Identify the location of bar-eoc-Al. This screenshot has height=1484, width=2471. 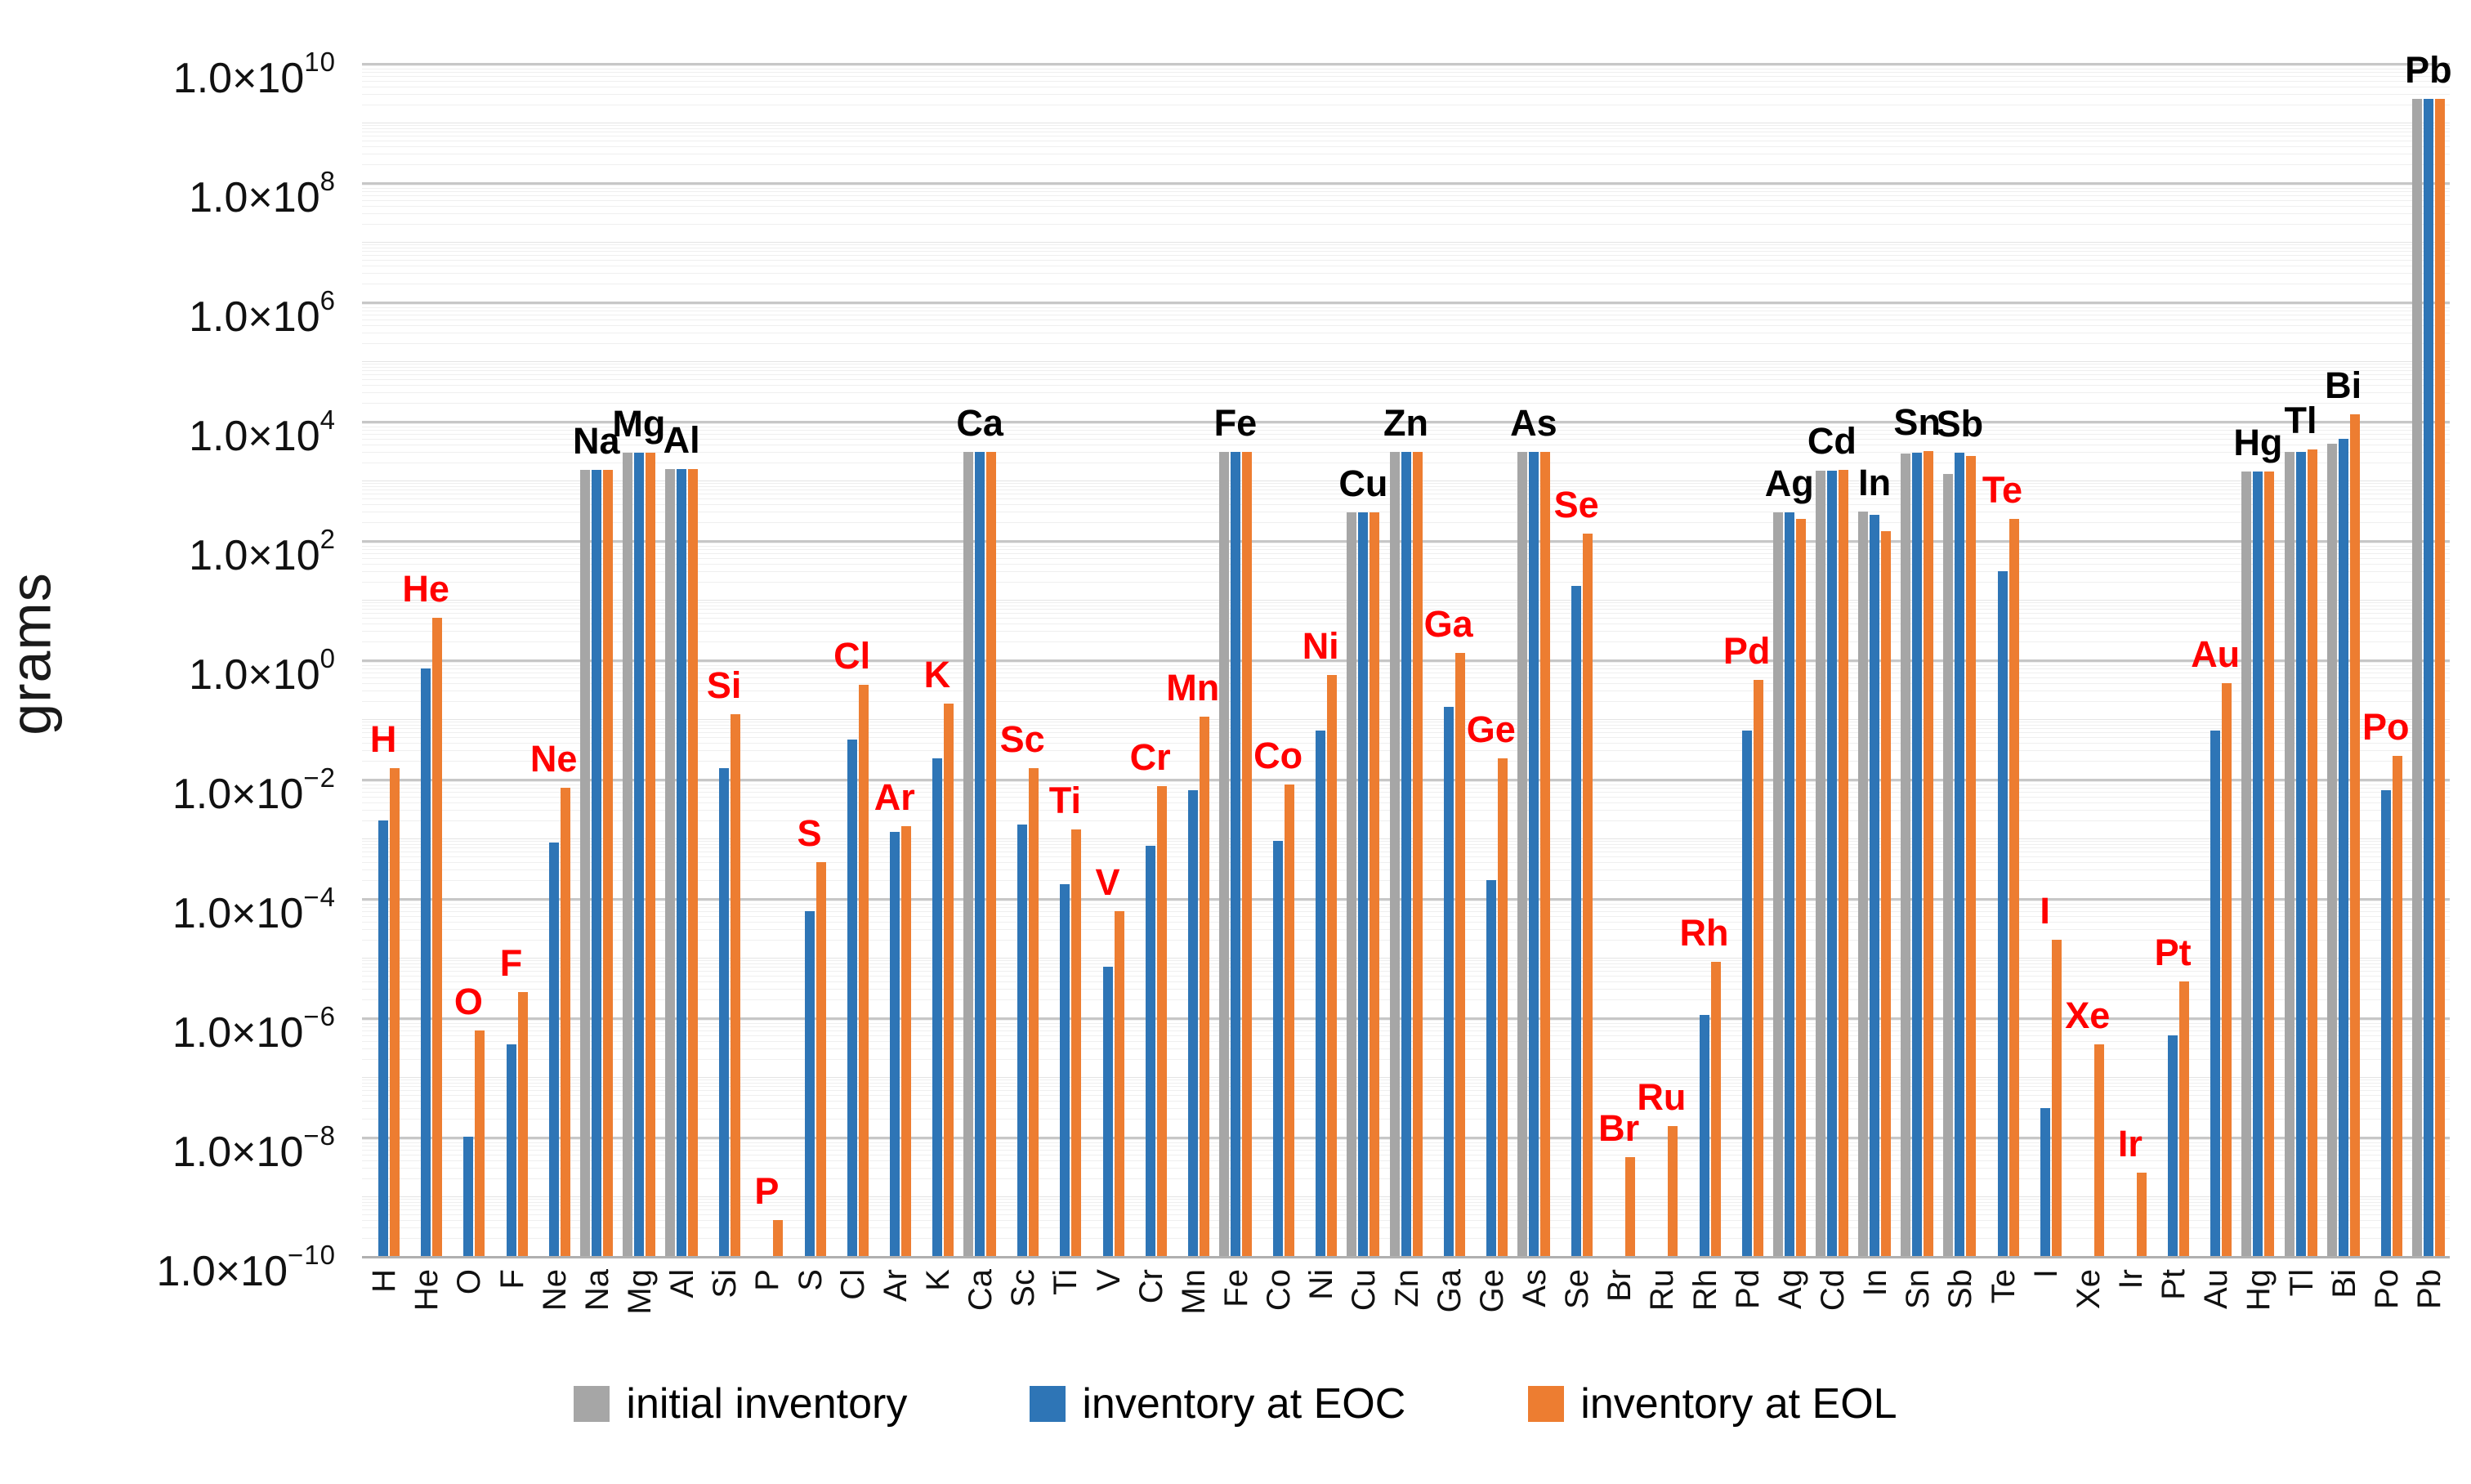
(682, 863).